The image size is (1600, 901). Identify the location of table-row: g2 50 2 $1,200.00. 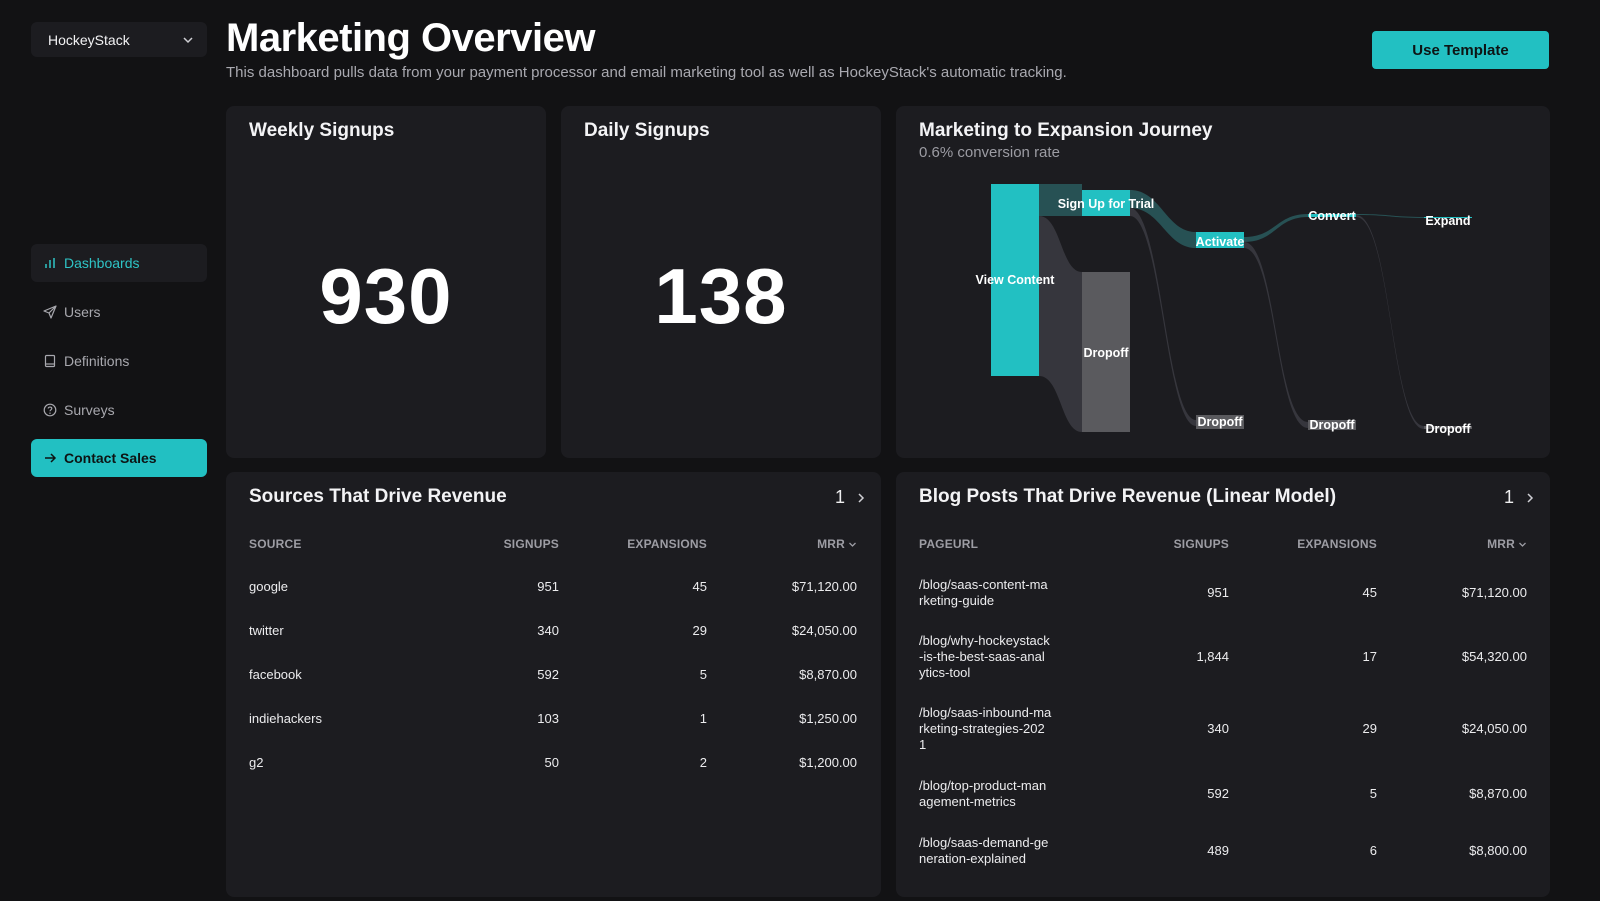
(553, 762).